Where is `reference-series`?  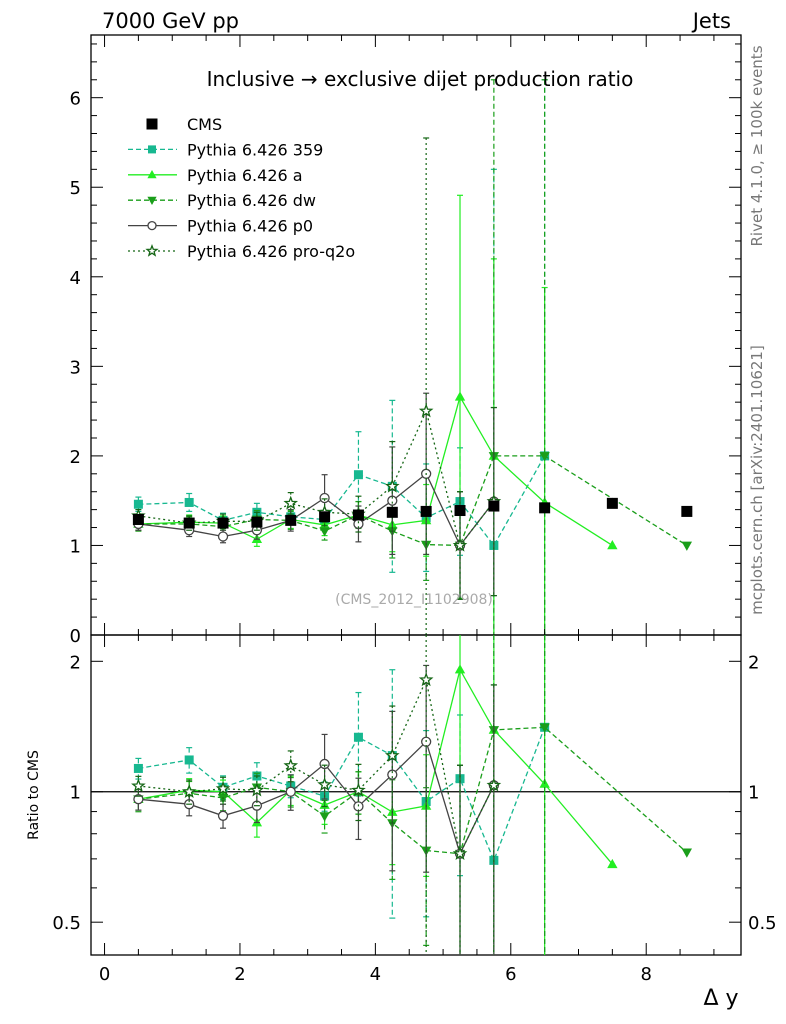
reference-series is located at coordinates (412, 513).